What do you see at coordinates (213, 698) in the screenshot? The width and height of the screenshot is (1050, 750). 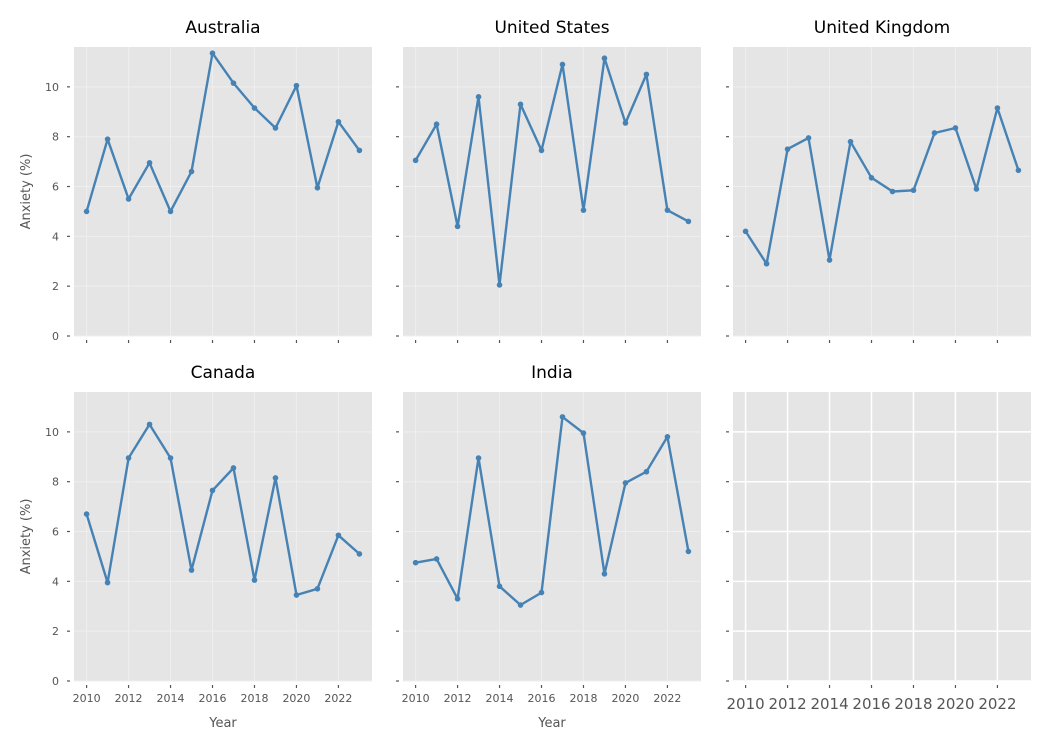 I see `x-tick-label: 2016` at bounding box center [213, 698].